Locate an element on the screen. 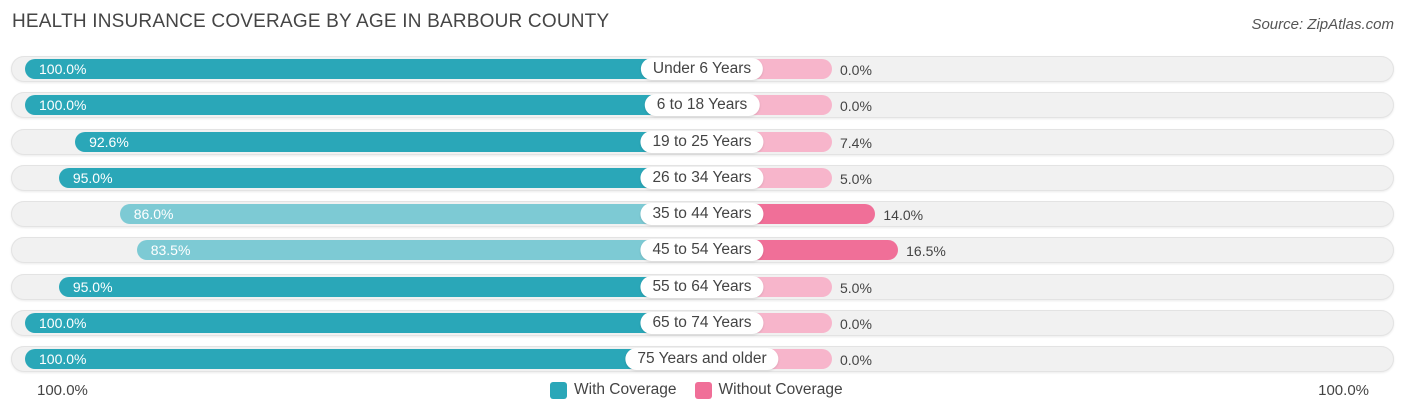  category-label-26-to-34-years: 26 to 34 Years is located at coordinates (702, 178).